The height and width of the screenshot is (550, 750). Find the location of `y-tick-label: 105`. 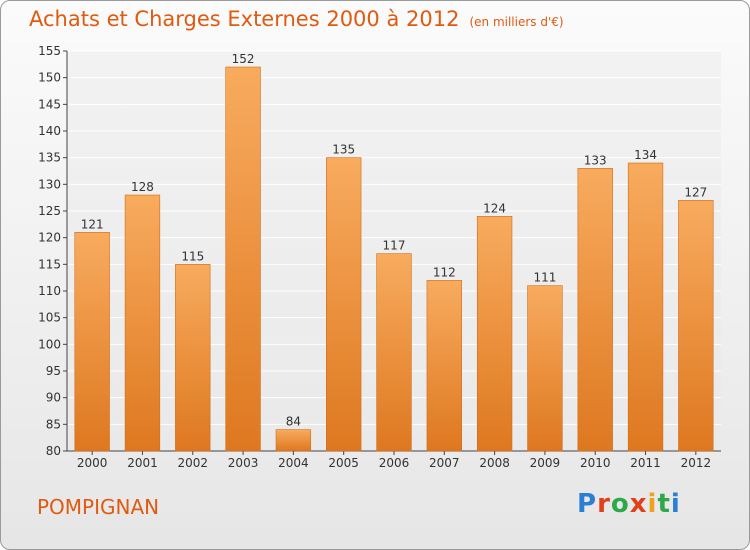

y-tick-label: 105 is located at coordinates (49, 318).